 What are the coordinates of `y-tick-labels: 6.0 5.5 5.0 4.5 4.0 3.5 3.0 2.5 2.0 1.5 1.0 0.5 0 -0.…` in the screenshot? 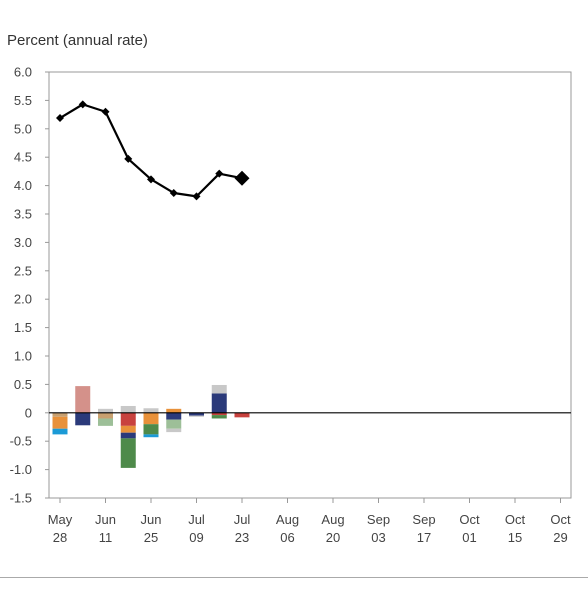 It's located at (29, 285).